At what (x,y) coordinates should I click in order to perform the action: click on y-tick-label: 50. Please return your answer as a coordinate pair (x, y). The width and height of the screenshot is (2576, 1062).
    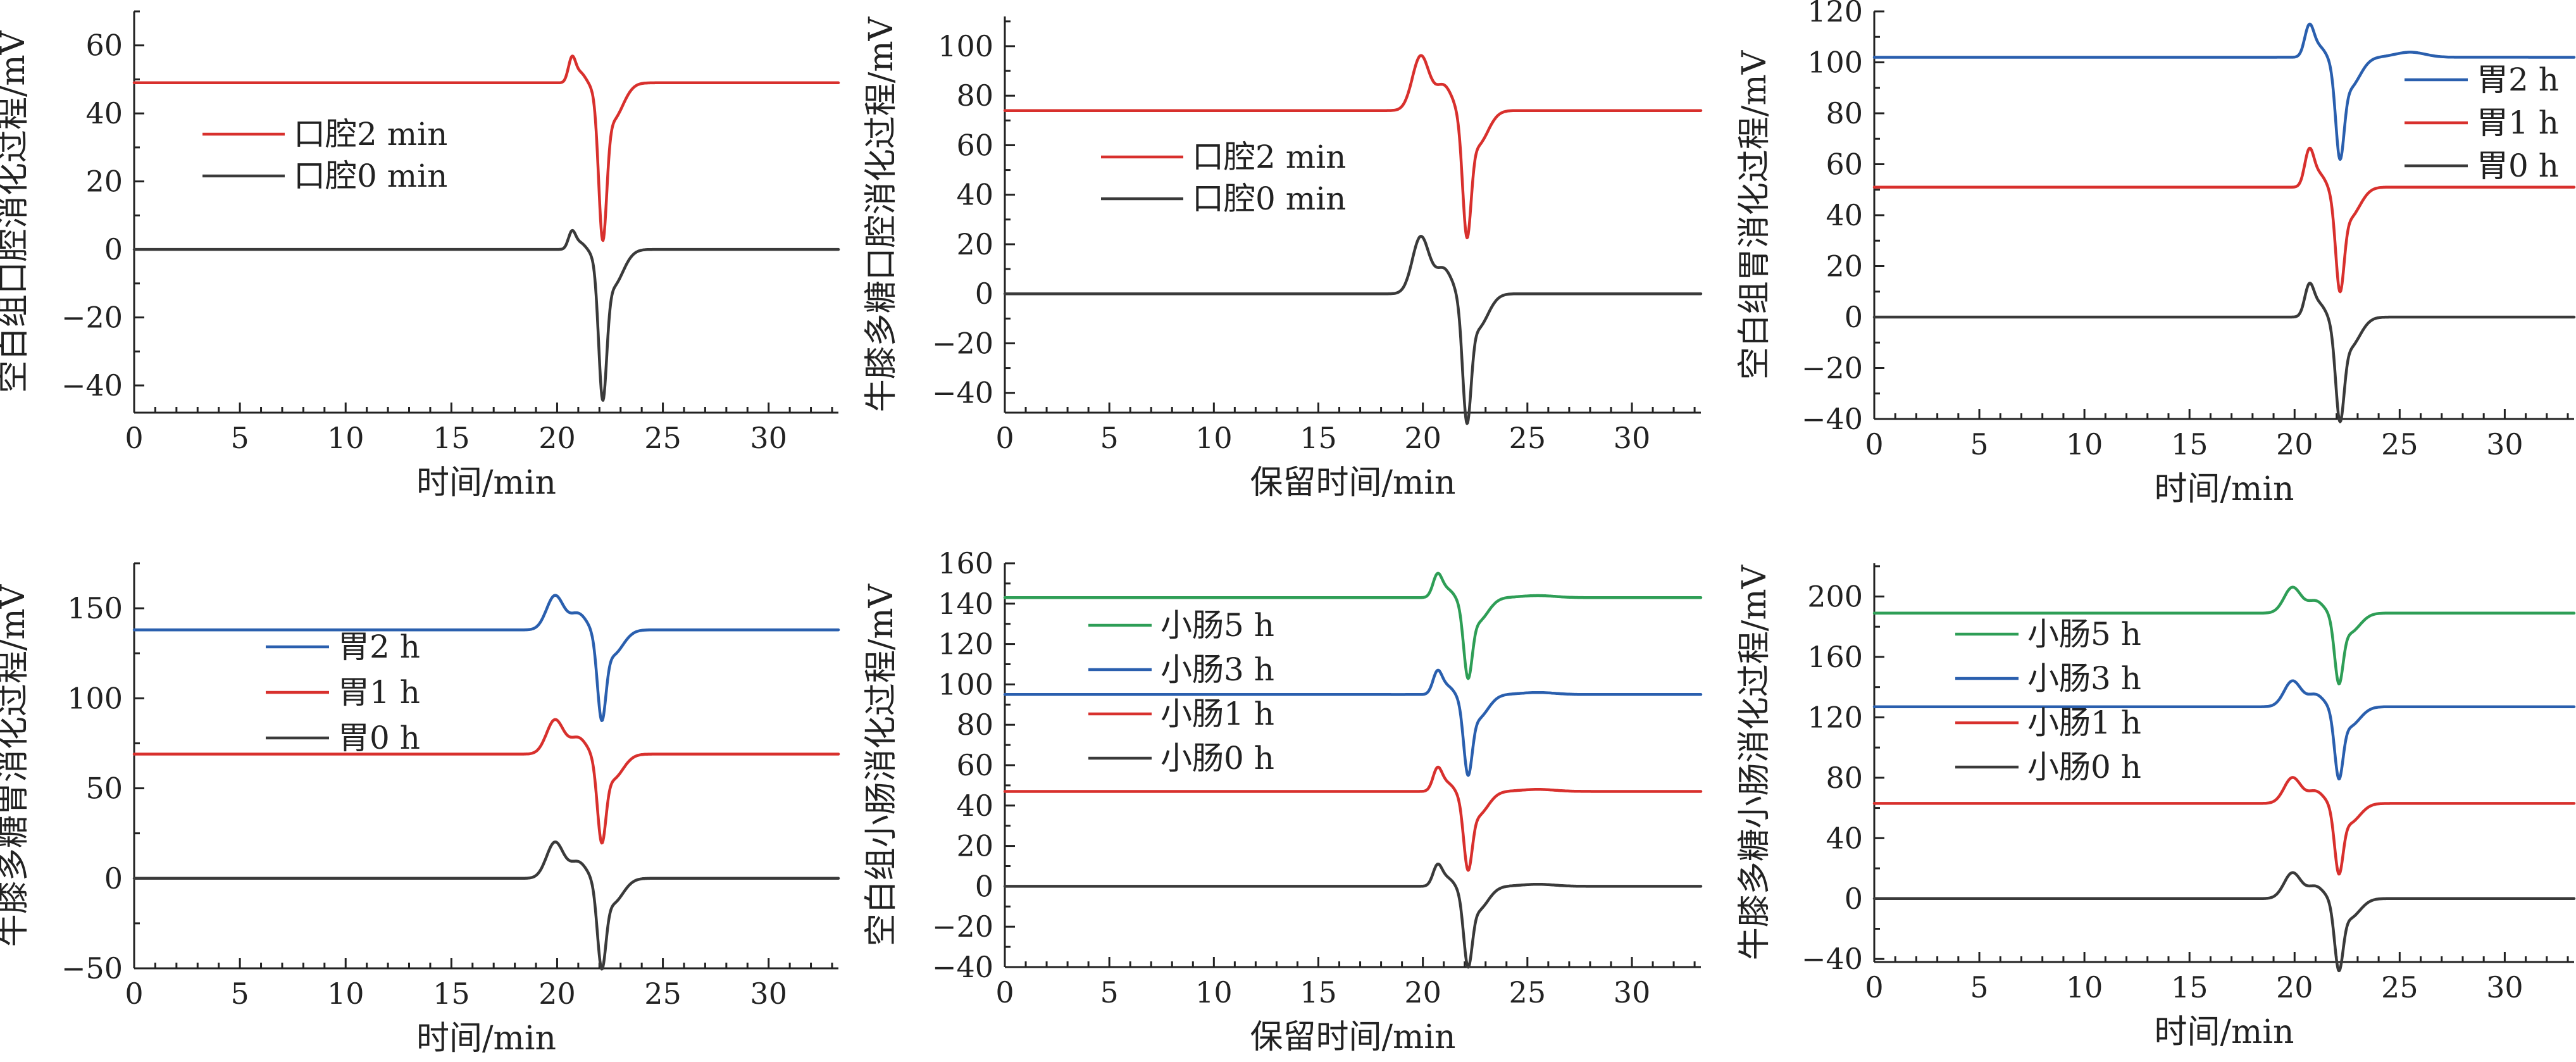
    Looking at the image, I should click on (104, 789).